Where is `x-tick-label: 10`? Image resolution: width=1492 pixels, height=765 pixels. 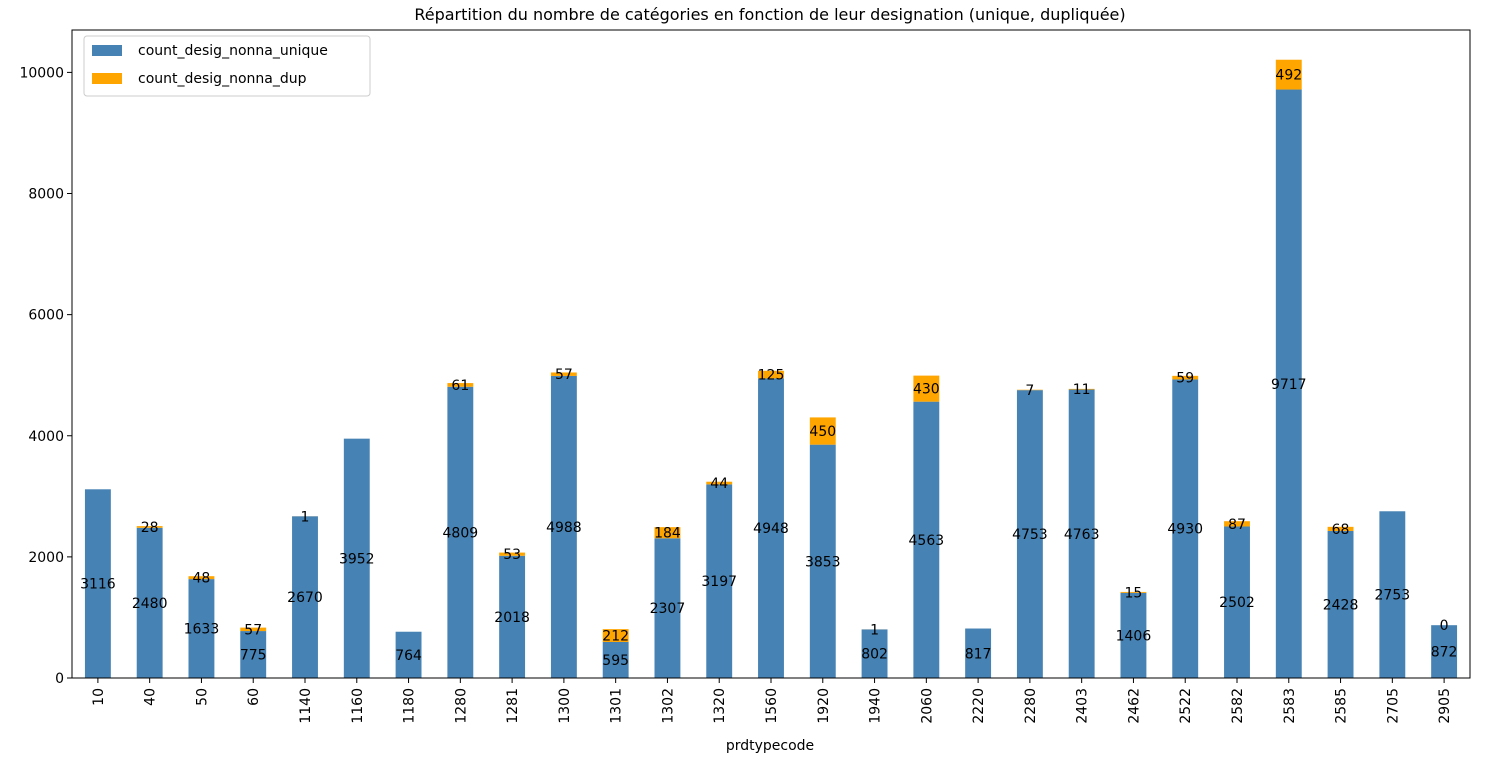
x-tick-label: 10 is located at coordinates (99, 697).